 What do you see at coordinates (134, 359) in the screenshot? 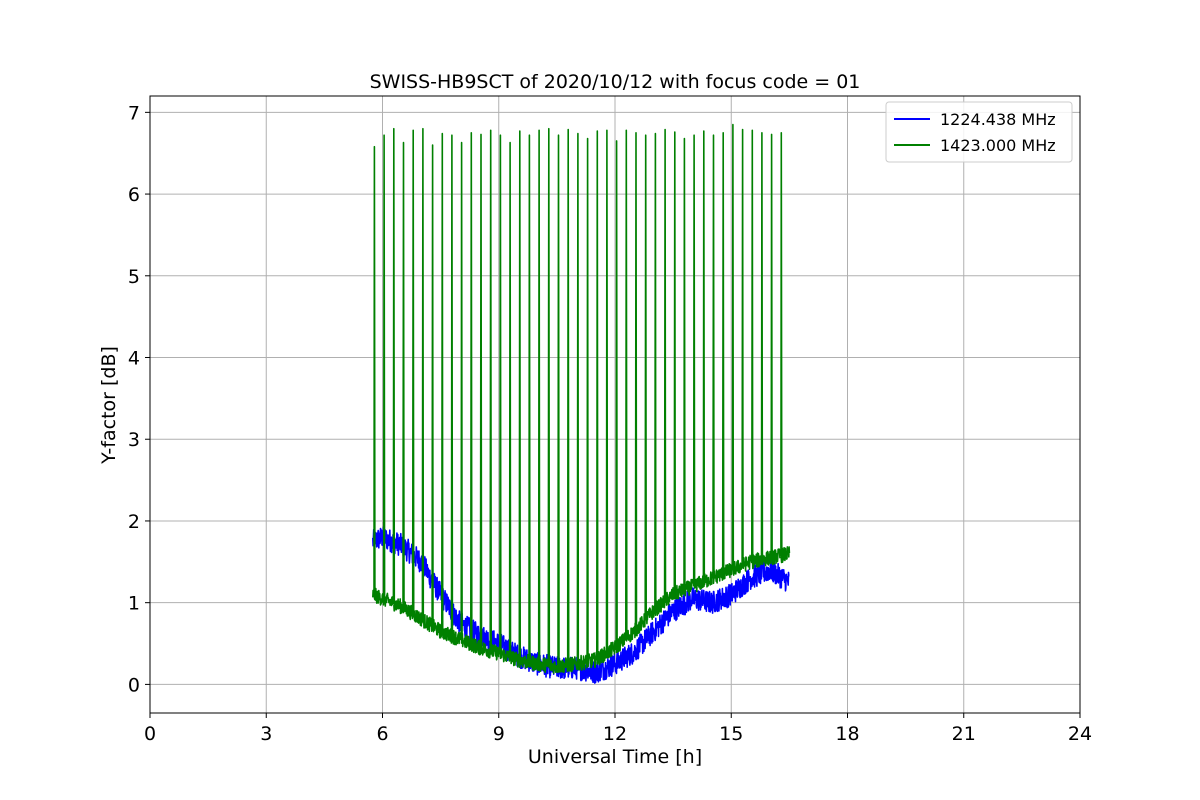
I see `y-tick-label: 4` at bounding box center [134, 359].